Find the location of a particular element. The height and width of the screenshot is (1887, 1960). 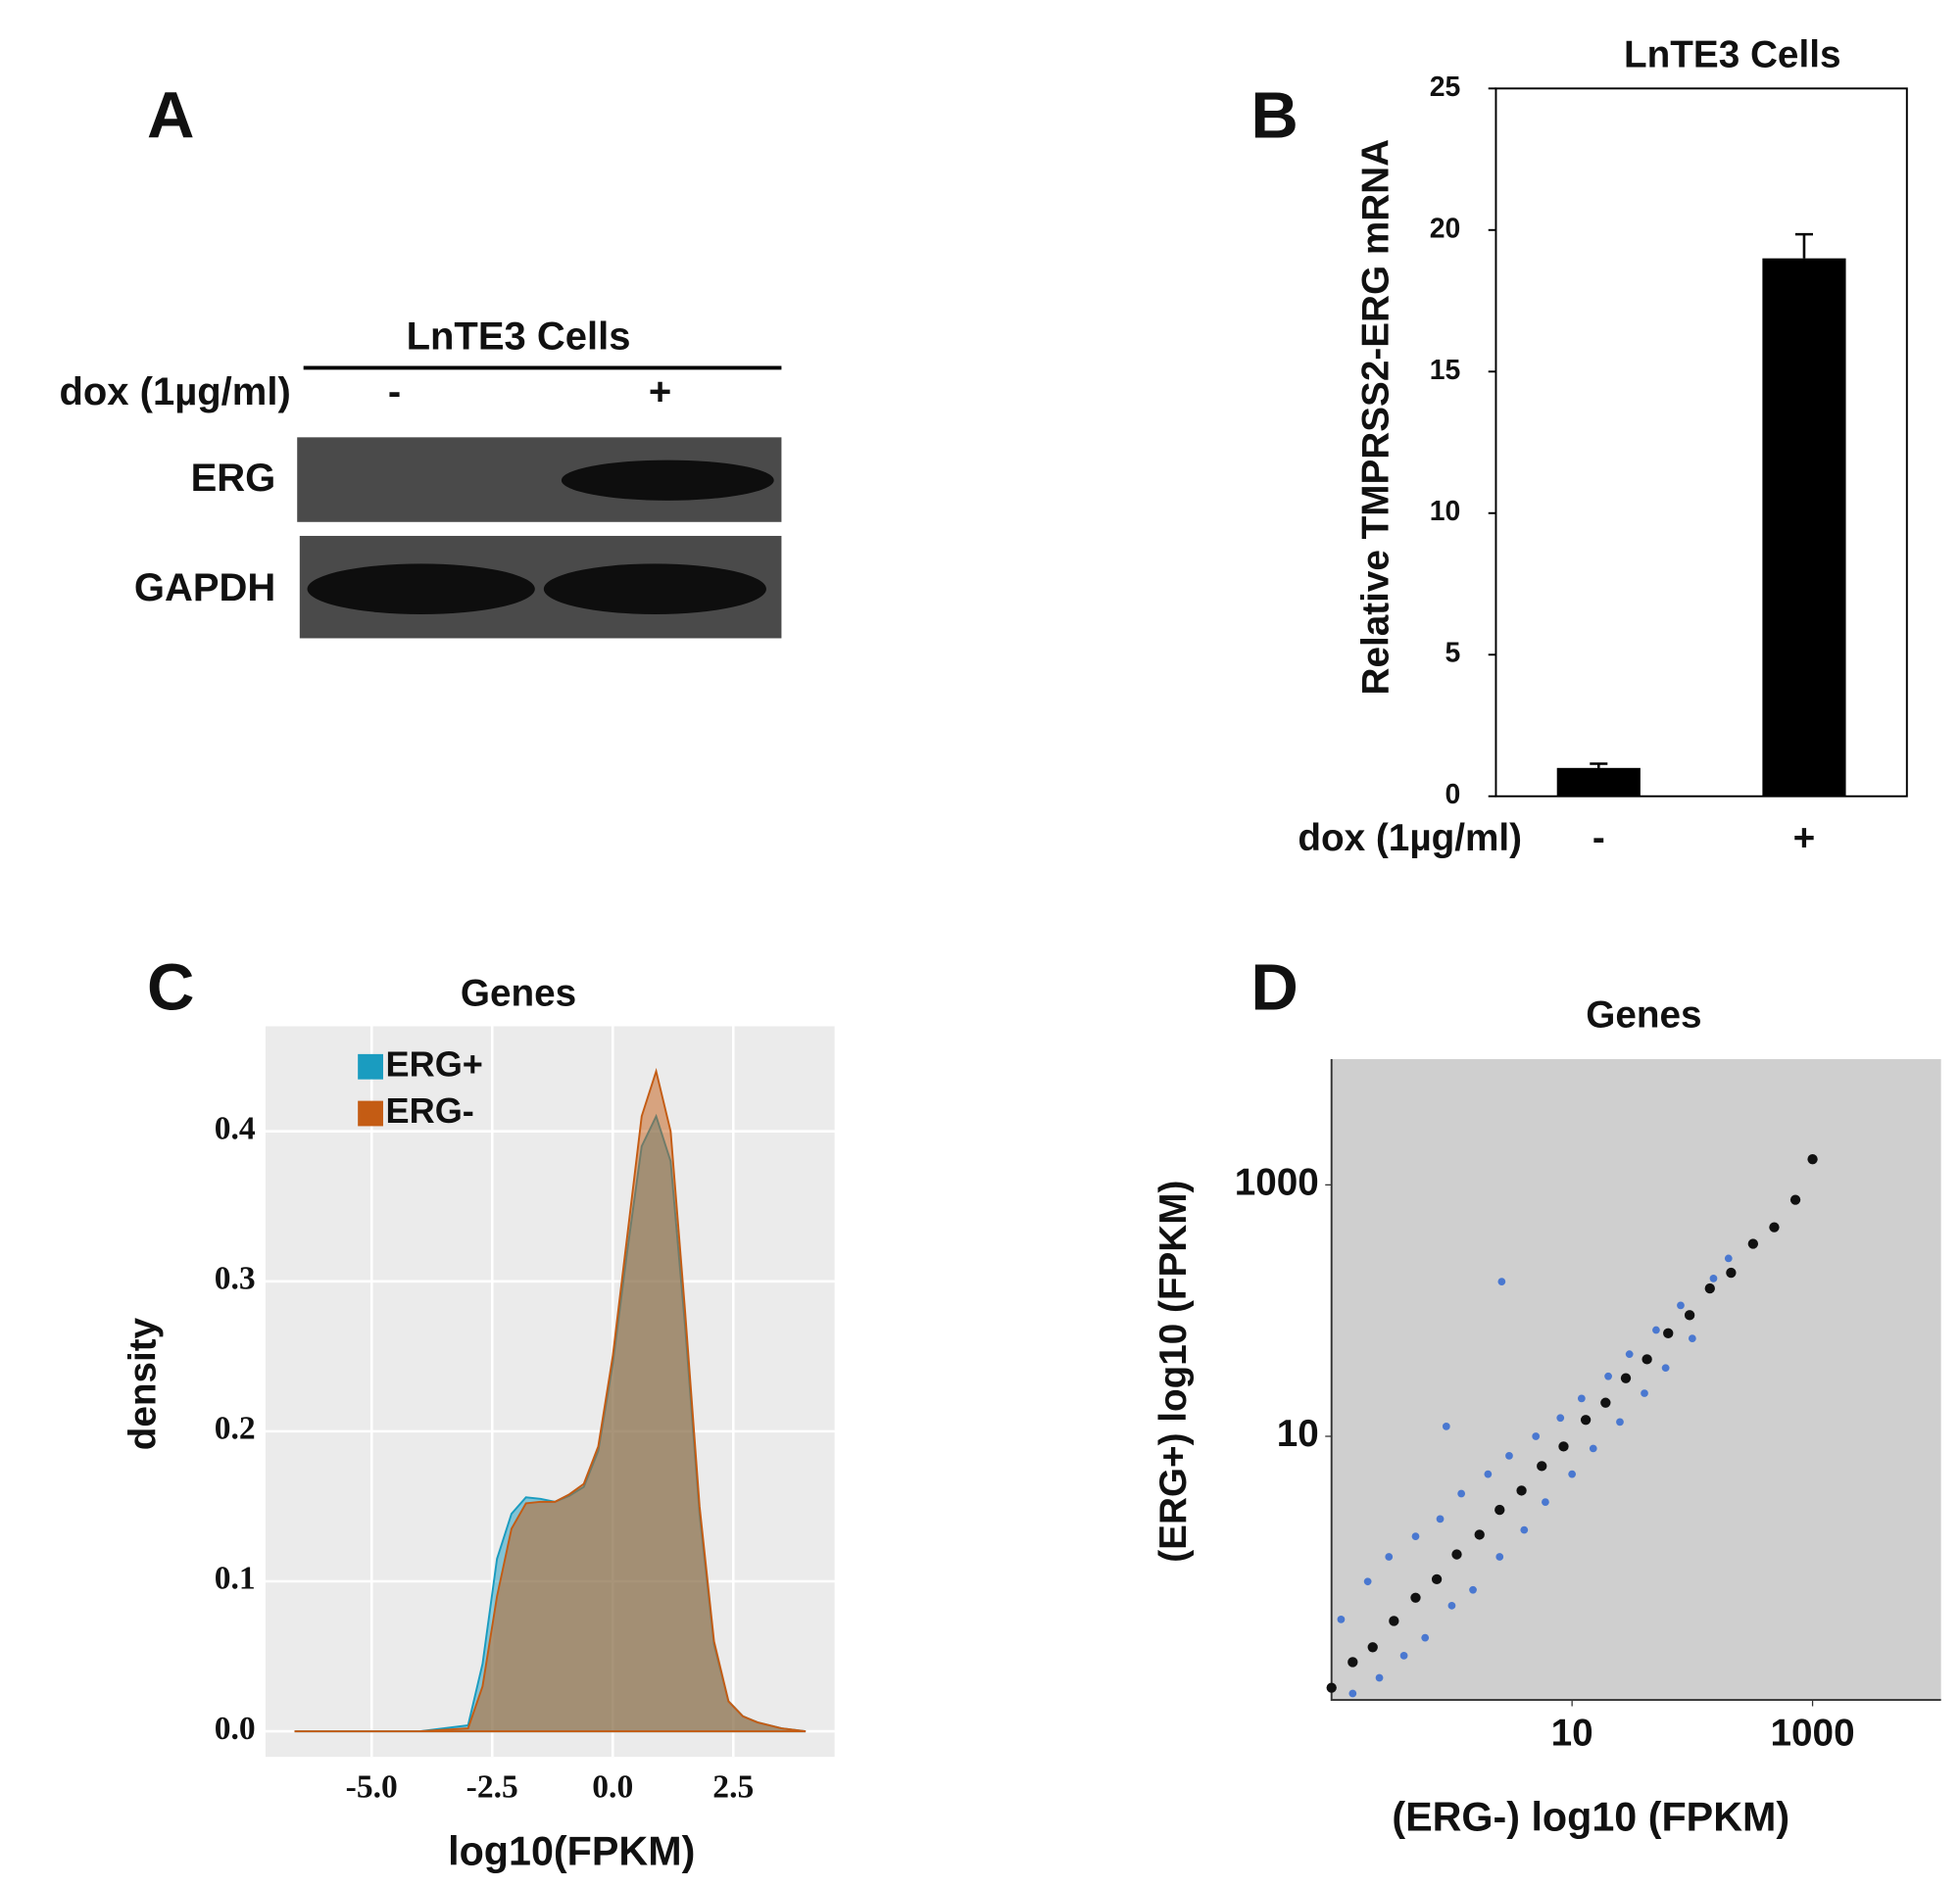

y-tick-label: 20 is located at coordinates (1445, 228).